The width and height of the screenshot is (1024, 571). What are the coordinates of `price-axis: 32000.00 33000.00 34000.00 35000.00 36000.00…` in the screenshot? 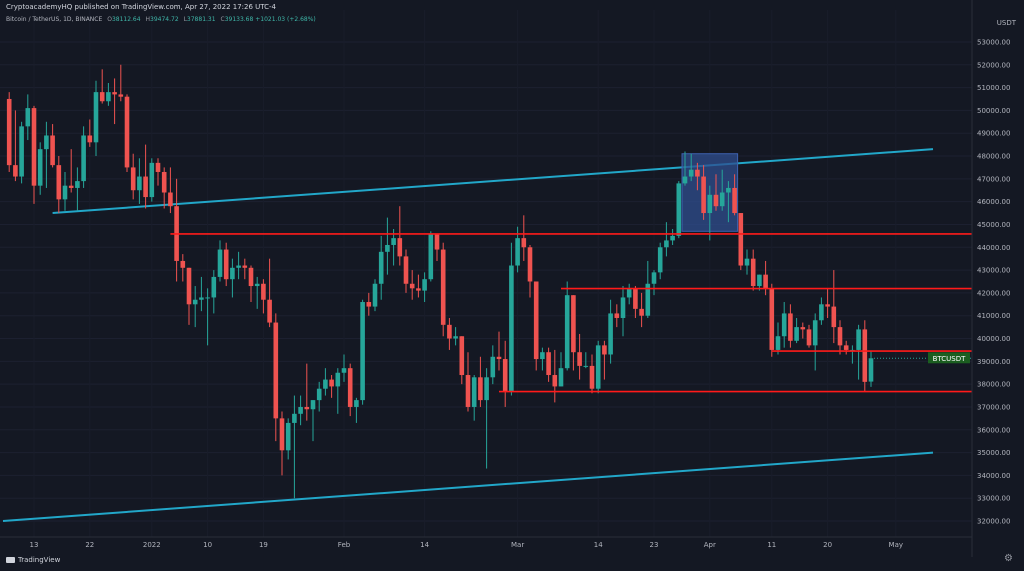 It's located at (997, 285).